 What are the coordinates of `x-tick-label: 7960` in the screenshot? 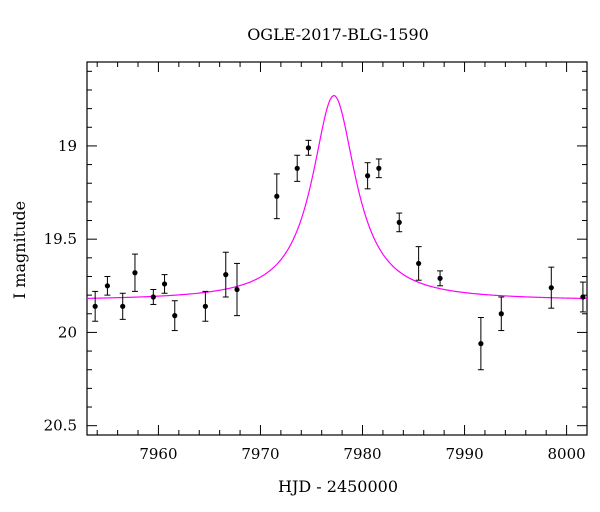 It's located at (158, 454).